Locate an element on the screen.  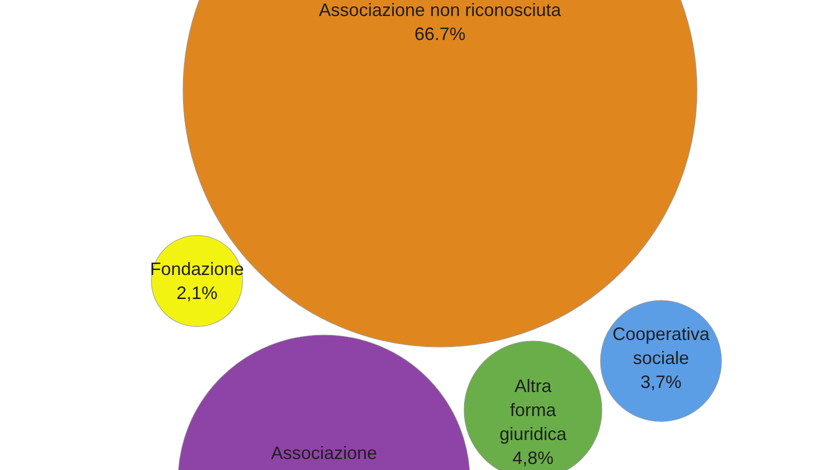
category-label: Associazione non riconosciuta is located at coordinates (440, 10).